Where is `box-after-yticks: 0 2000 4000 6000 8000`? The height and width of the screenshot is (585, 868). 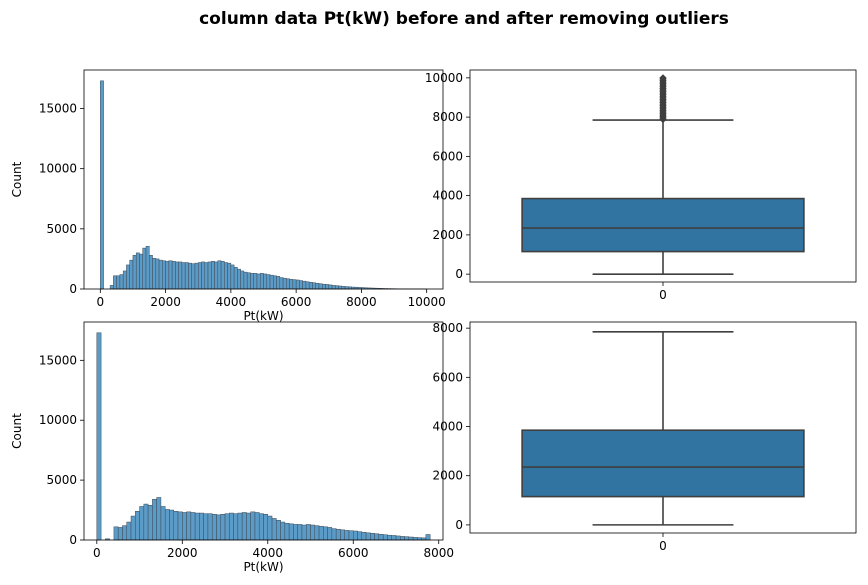
box-after-yticks: 0 2000 4000 6000 8000 is located at coordinates (451, 426).